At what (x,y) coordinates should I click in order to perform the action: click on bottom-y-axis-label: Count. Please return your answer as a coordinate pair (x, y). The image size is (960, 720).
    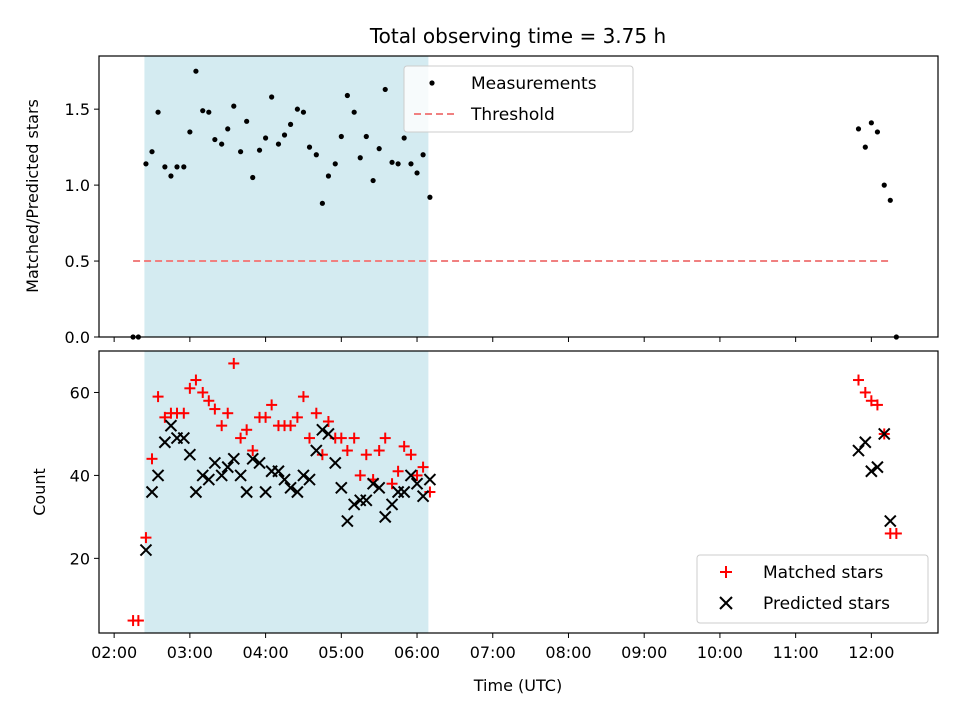
    Looking at the image, I should click on (39, 492).